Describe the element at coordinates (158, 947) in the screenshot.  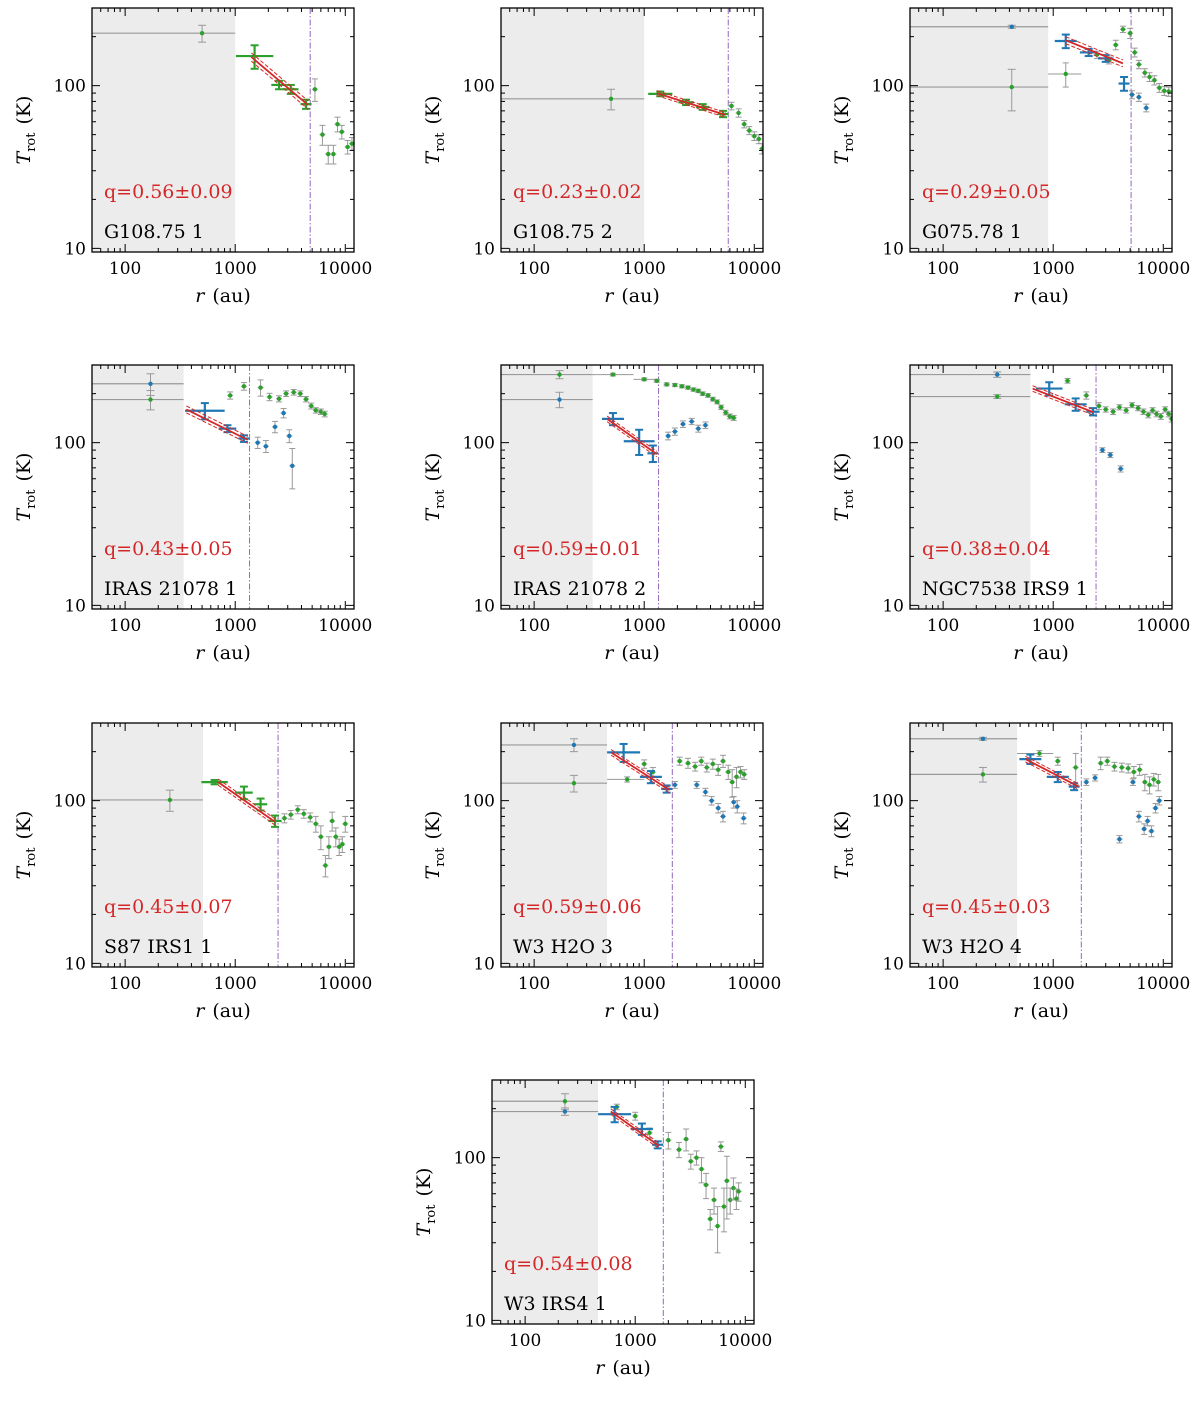
I see `source-name-label: S87 IRS1 1` at that location.